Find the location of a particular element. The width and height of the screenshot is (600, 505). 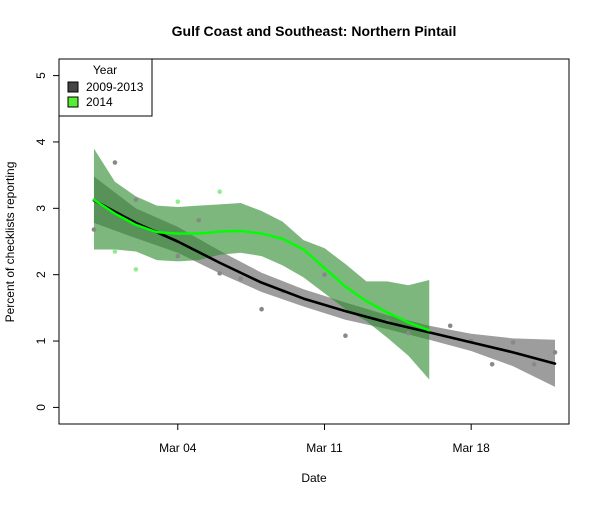

y-tick-label-2: 2 is located at coordinates (41, 274).